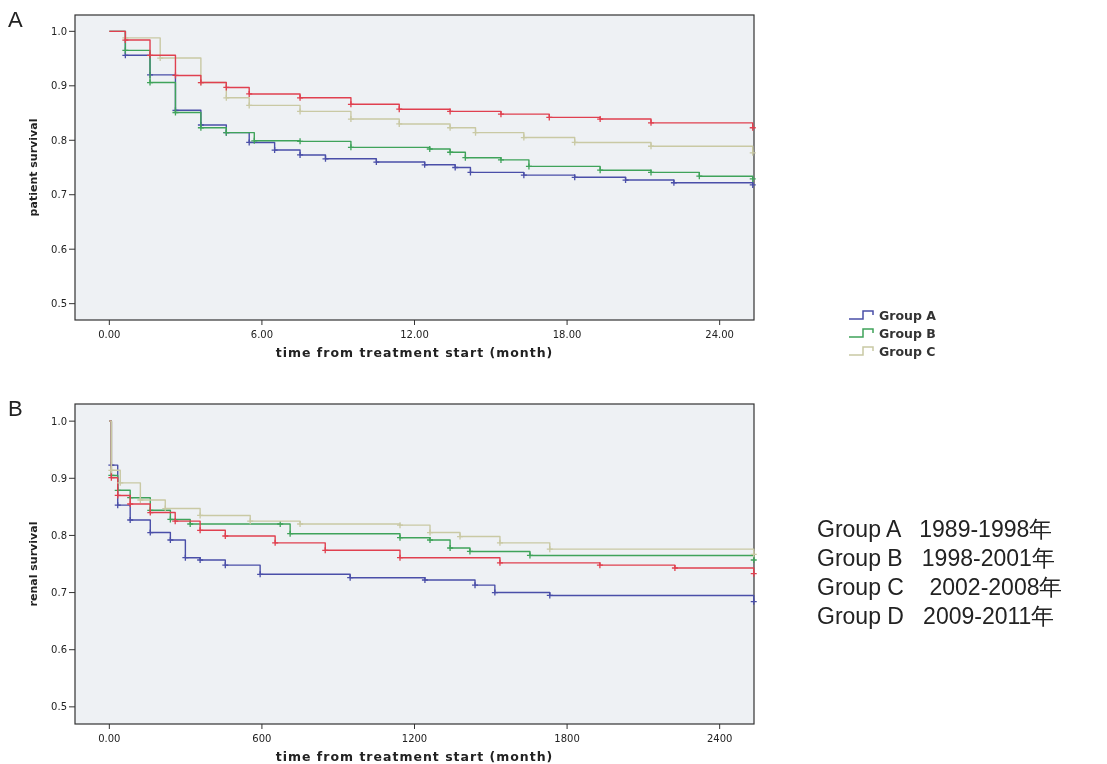 This screenshot has width=1107, height=764. Describe the element at coordinates (908, 315) in the screenshot. I see `legend-label: Group A` at that location.